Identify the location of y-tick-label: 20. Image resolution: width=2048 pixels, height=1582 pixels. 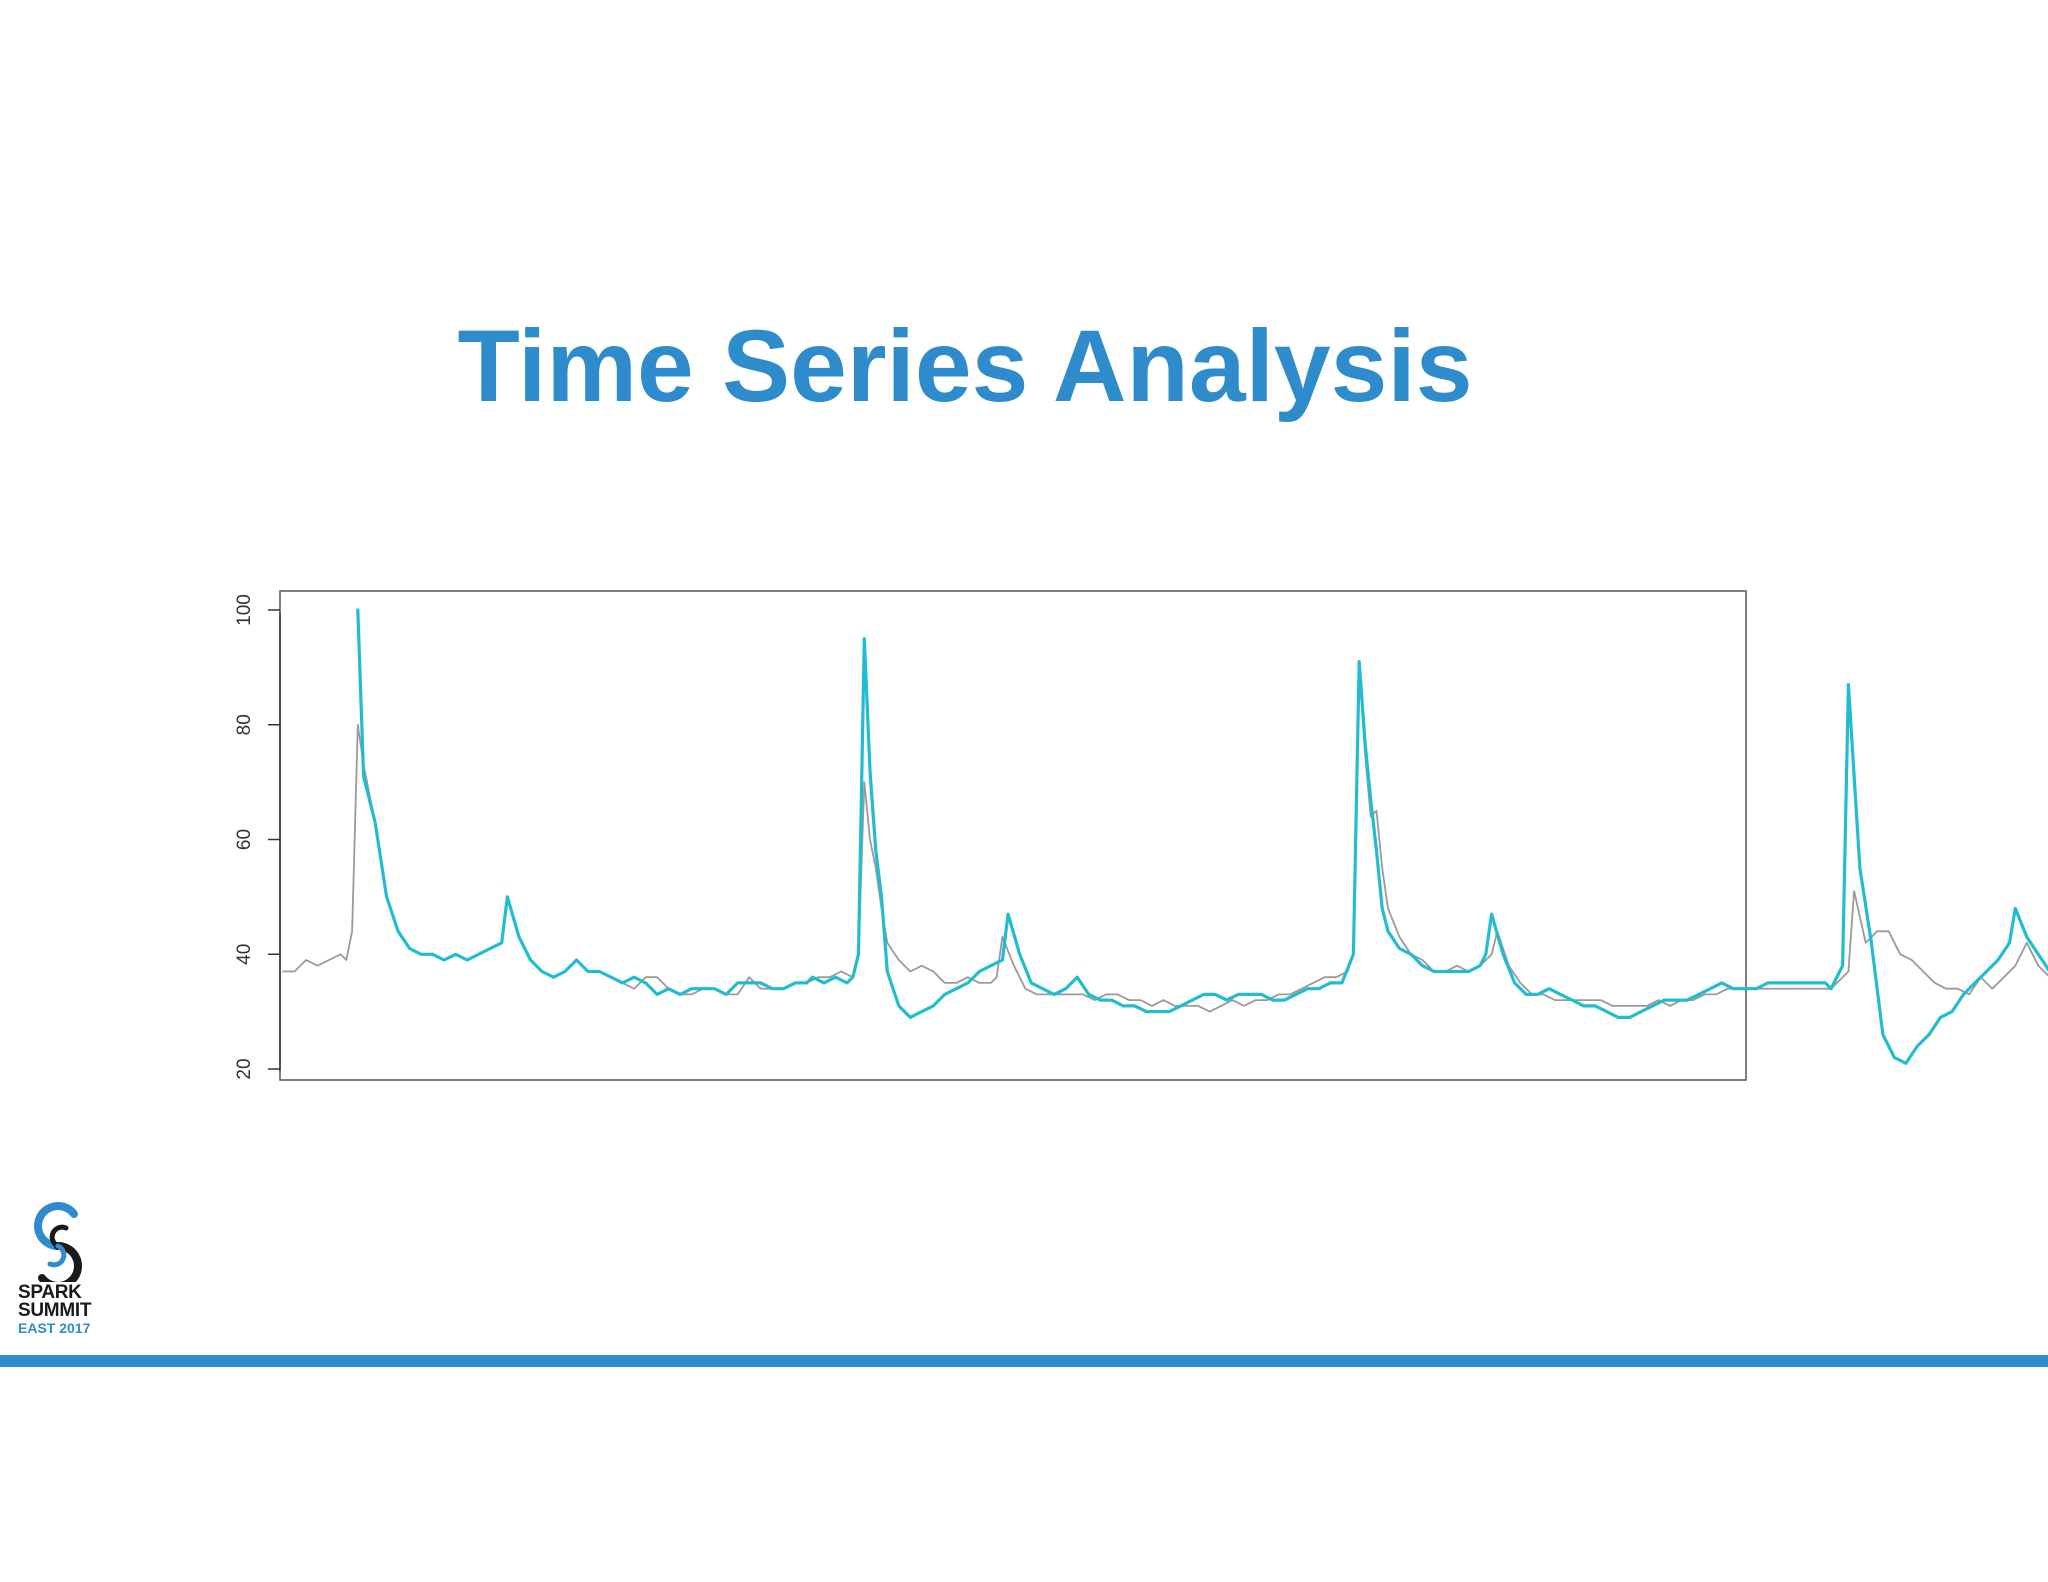
(244, 1068).